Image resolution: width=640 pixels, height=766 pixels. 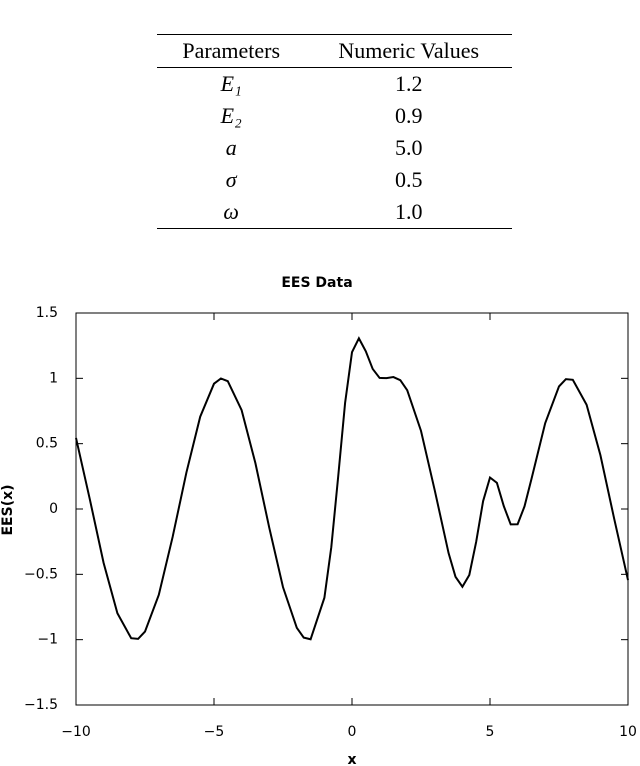 What do you see at coordinates (352, 732) in the screenshot?
I see `x-tick-label: 0` at bounding box center [352, 732].